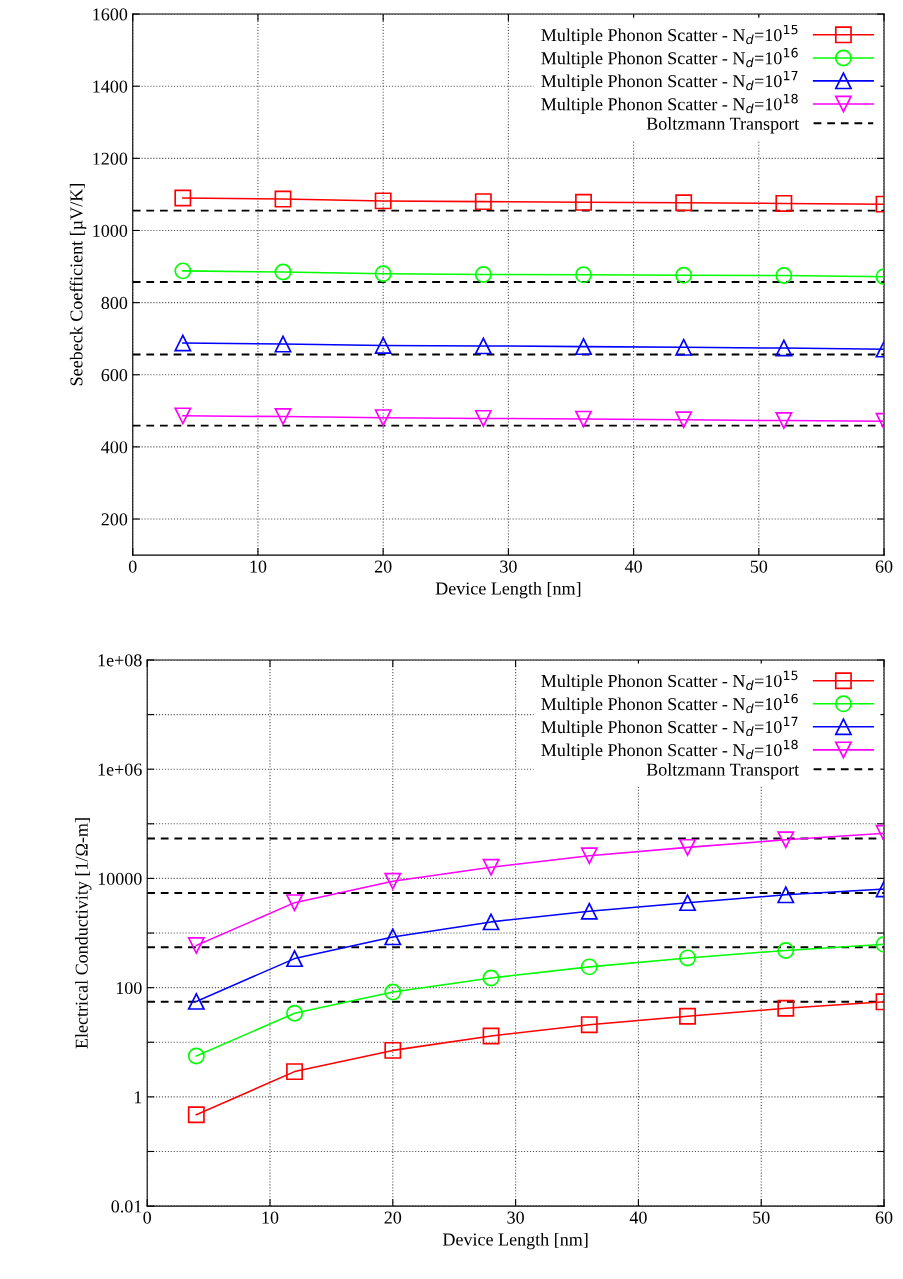 Image resolution: width=903 pixels, height=1279 pixels. What do you see at coordinates (120, 660) in the screenshot?
I see `y-tick-label: 1e+08` at bounding box center [120, 660].